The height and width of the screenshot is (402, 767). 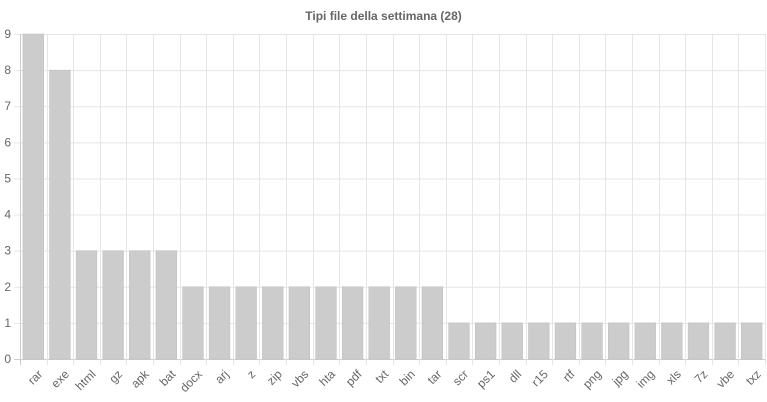 I want to click on x-tick-label: 7z, so click(x=701, y=376).